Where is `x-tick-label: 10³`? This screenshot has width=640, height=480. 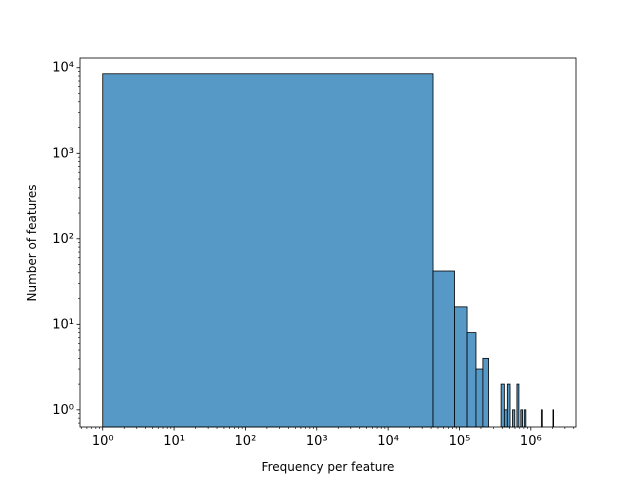 x-tick-label: 10³ is located at coordinates (317, 441).